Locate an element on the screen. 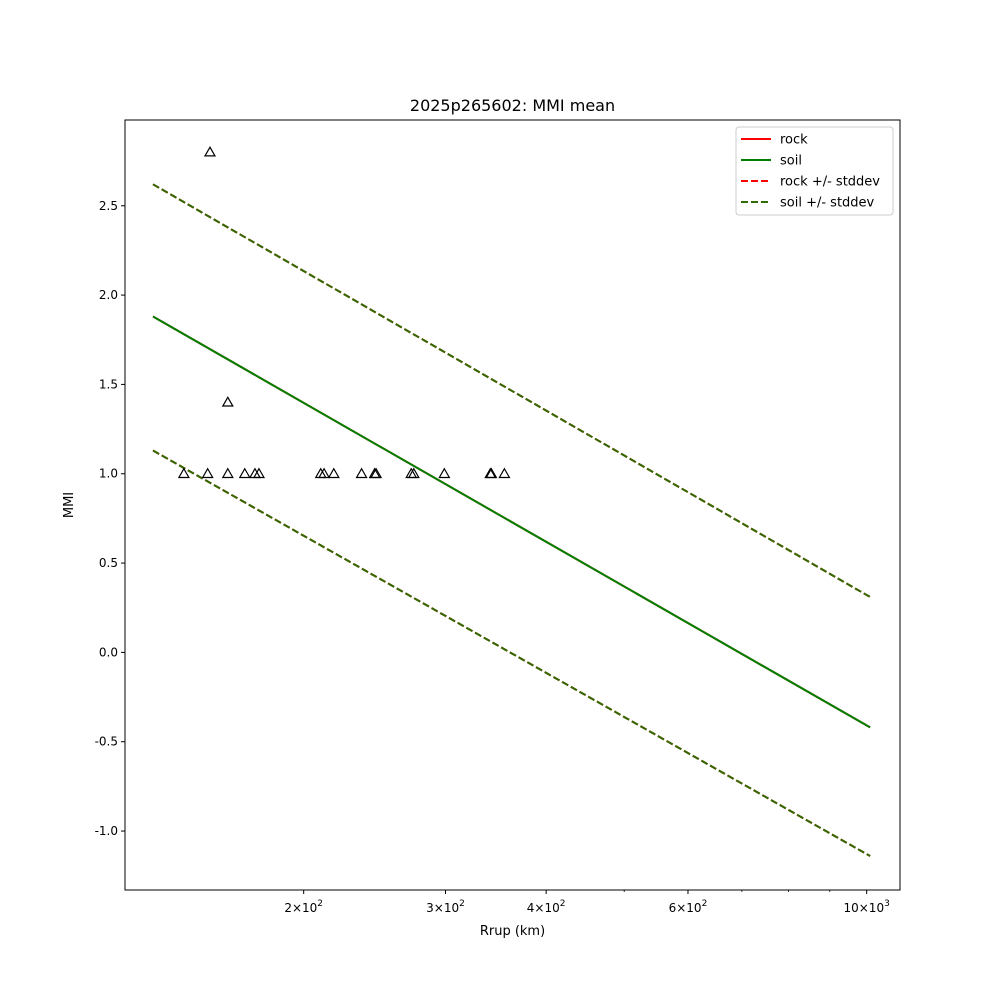  y-tick-label: 0.0 is located at coordinates (108, 652).